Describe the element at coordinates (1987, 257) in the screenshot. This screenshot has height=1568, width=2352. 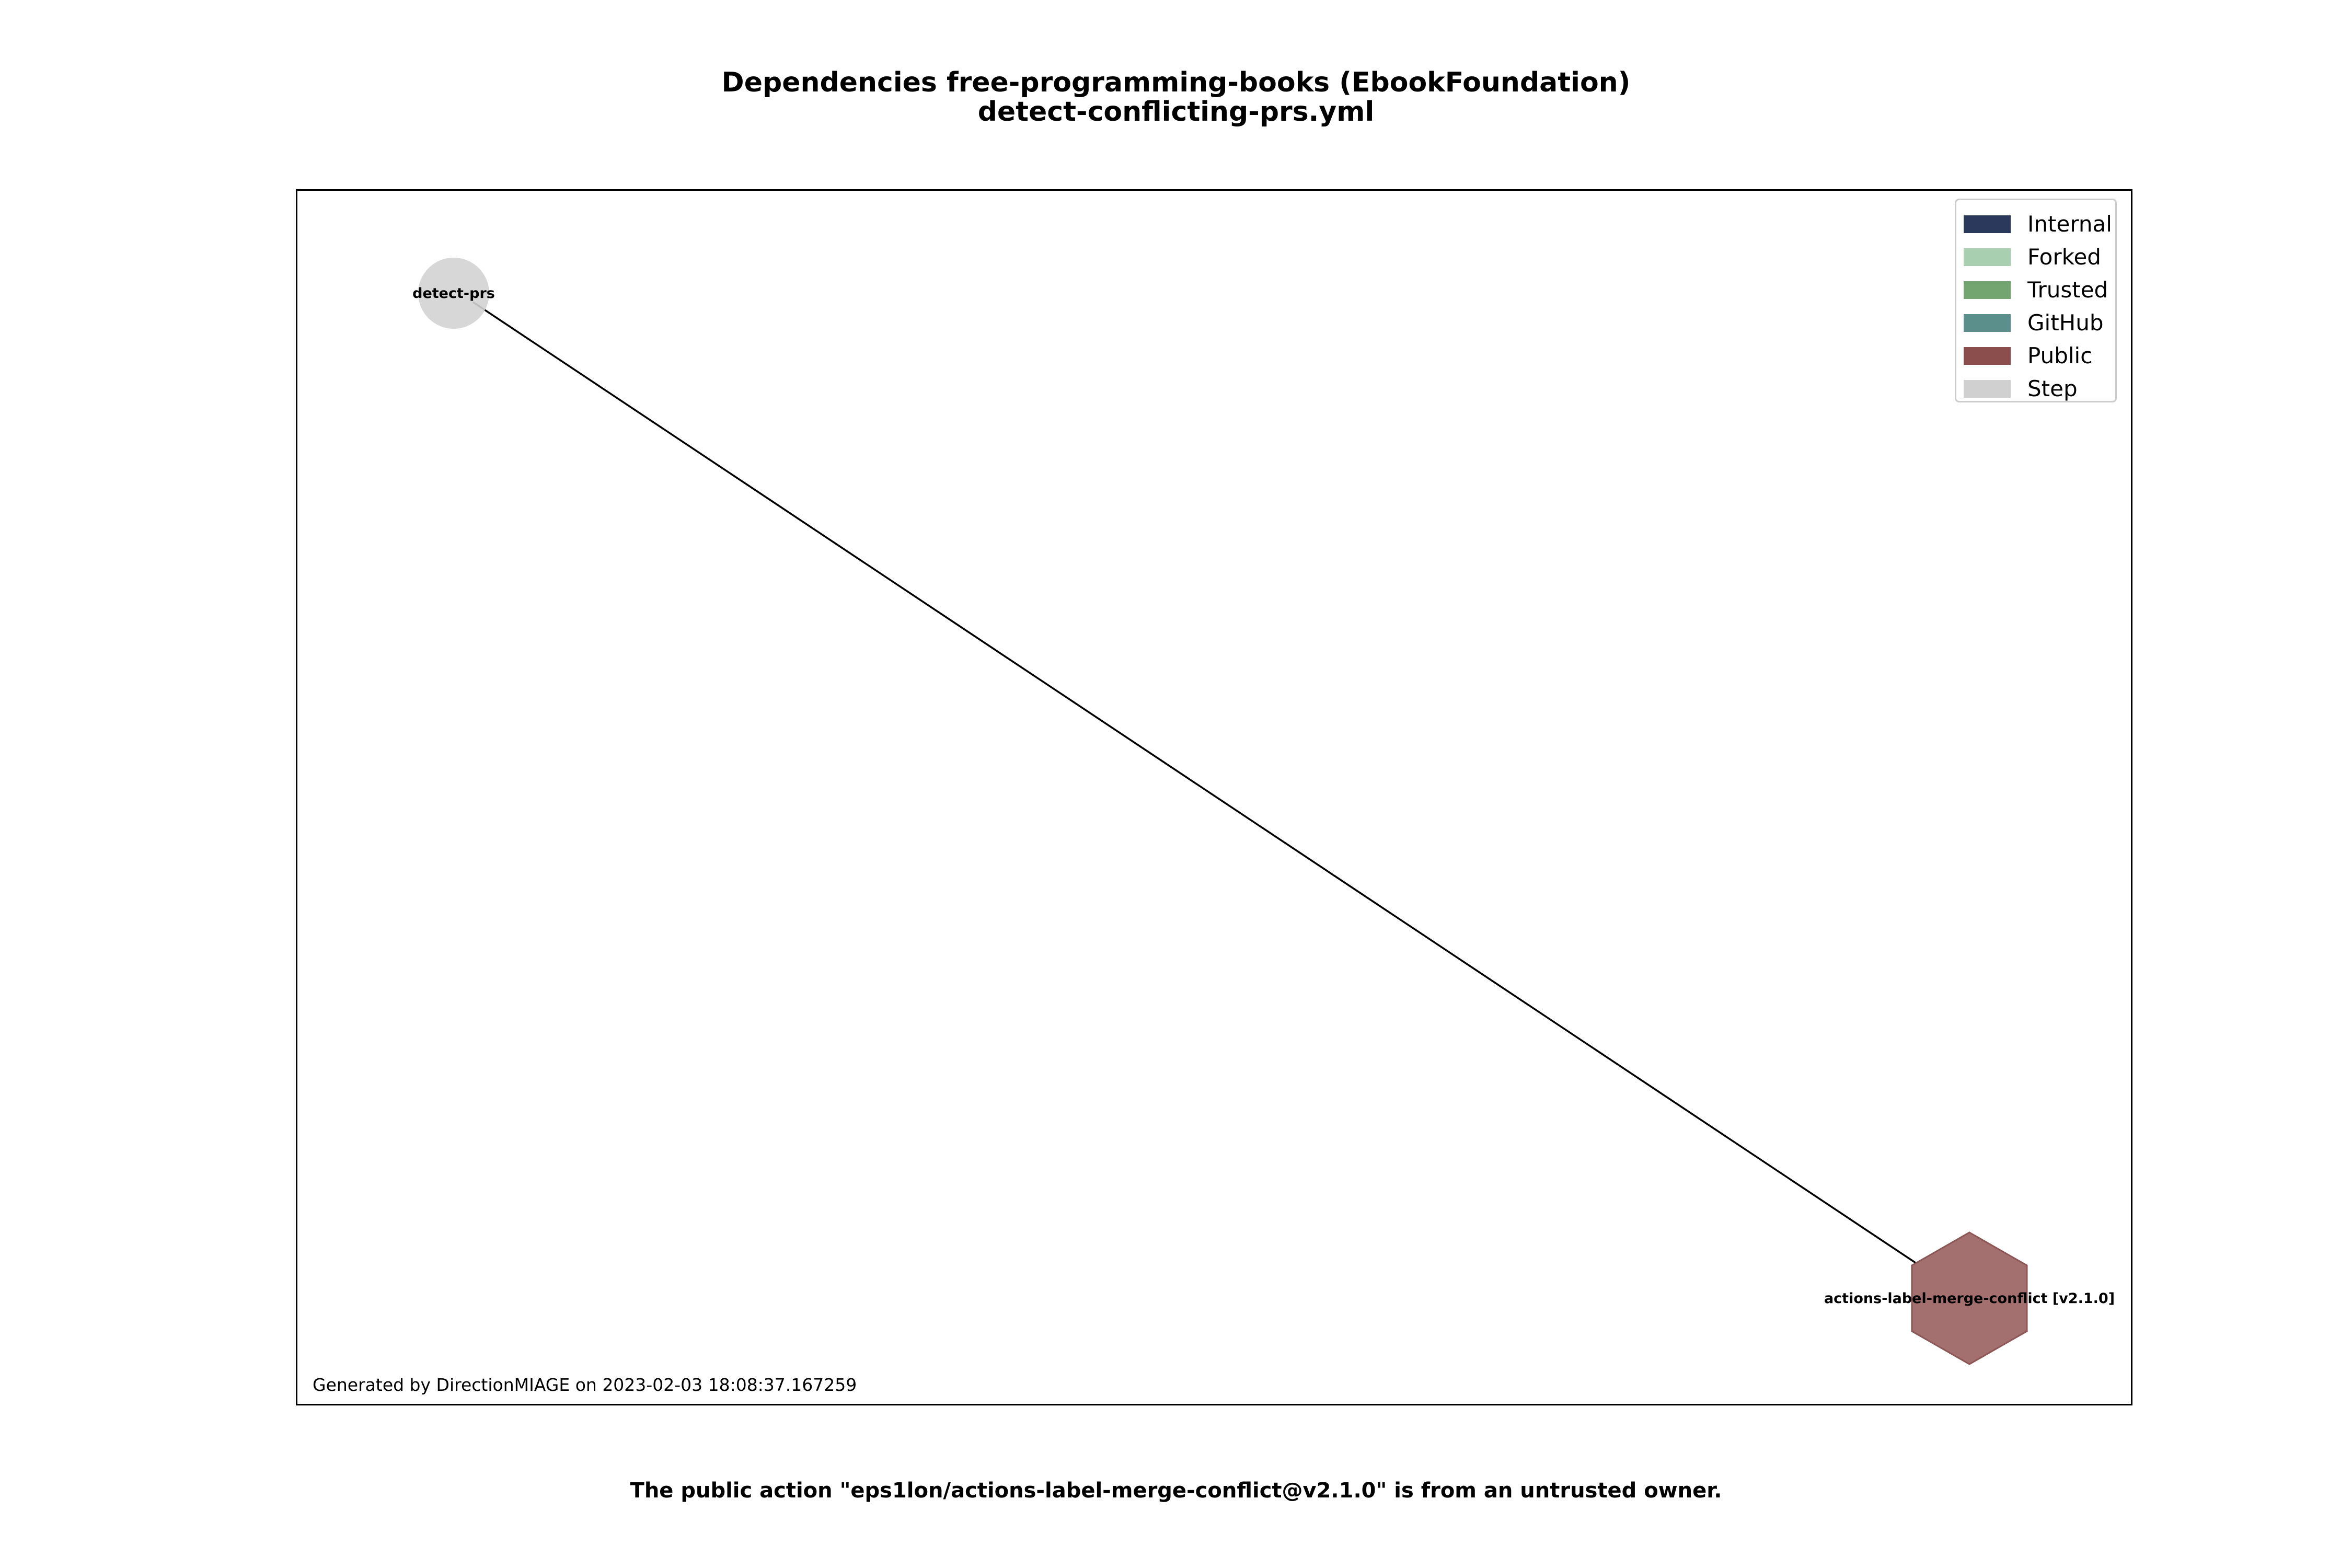
I see `legend-swatch-forked` at that location.